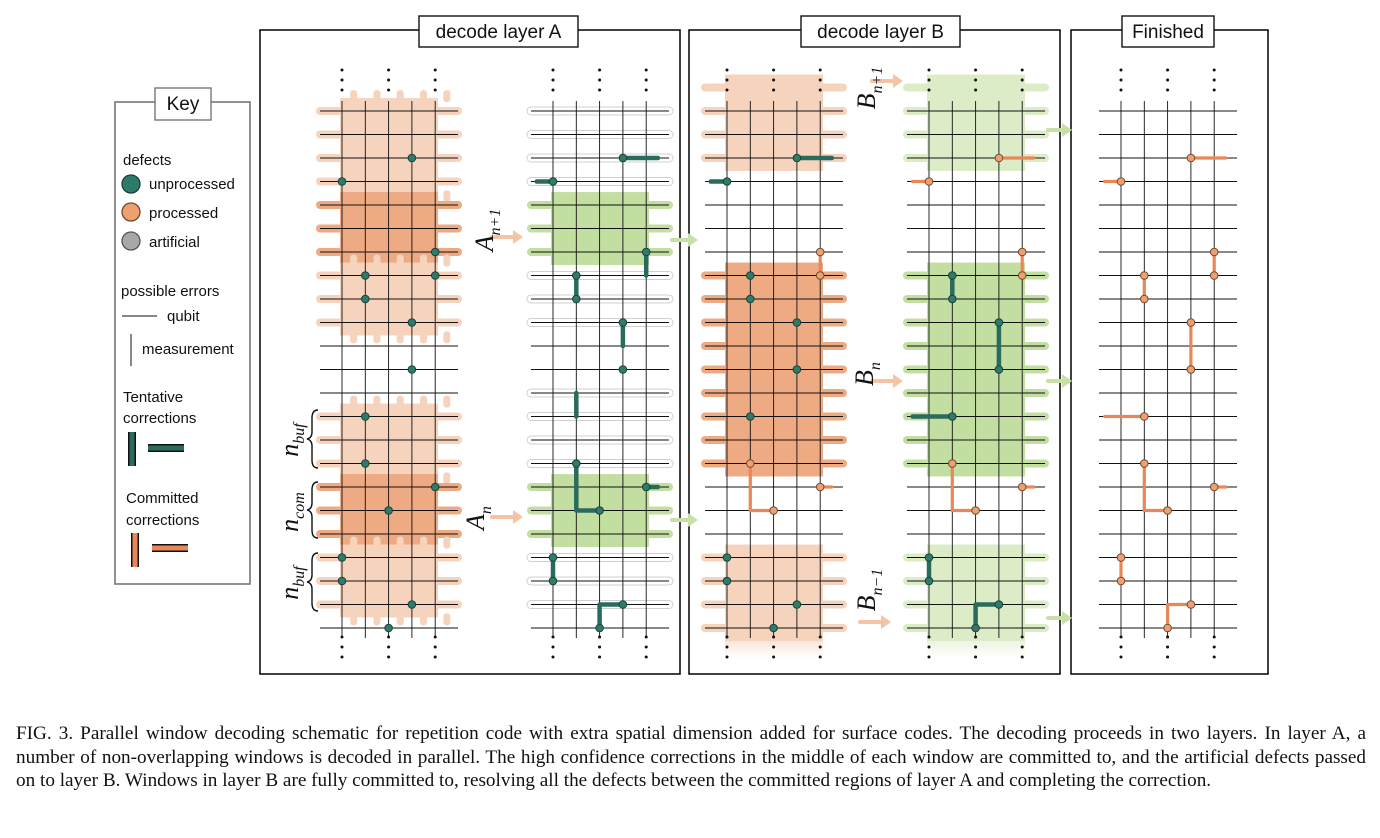  Describe the element at coordinates (774, 87) in the screenshot. I see `window-b-next-orange-fade` at that location.